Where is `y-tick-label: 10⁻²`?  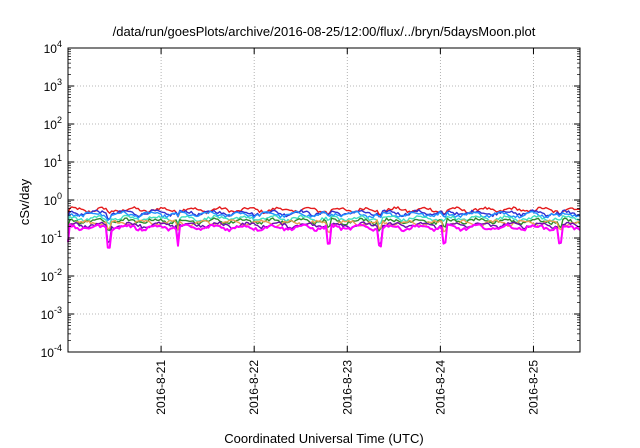 y-tick-label: 10⁻² is located at coordinates (51, 275).